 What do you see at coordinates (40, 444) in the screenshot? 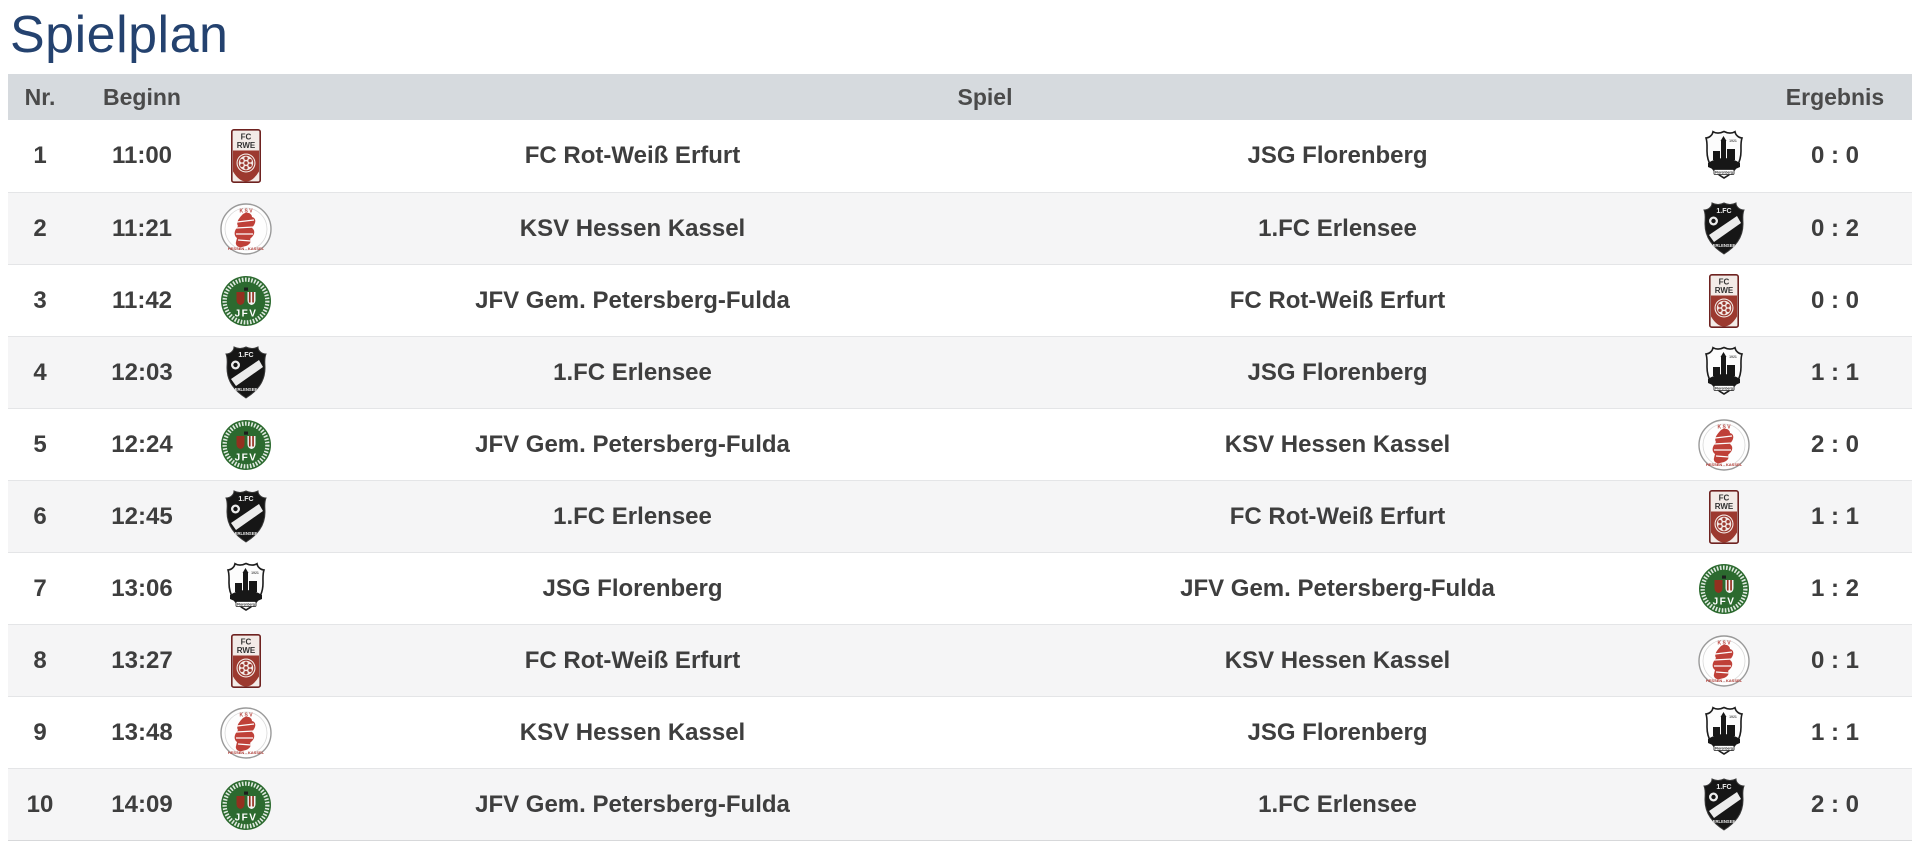
I see `match-number: 5` at bounding box center [40, 444].